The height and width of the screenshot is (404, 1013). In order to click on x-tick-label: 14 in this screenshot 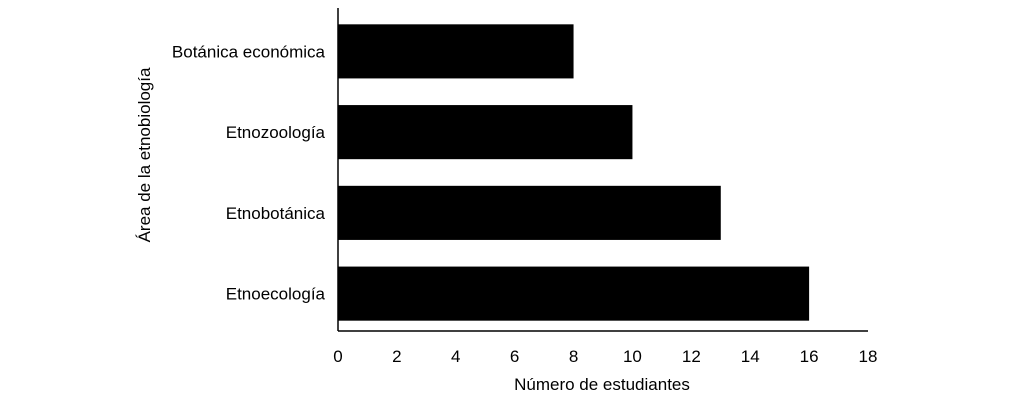, I will do `click(750, 356)`.